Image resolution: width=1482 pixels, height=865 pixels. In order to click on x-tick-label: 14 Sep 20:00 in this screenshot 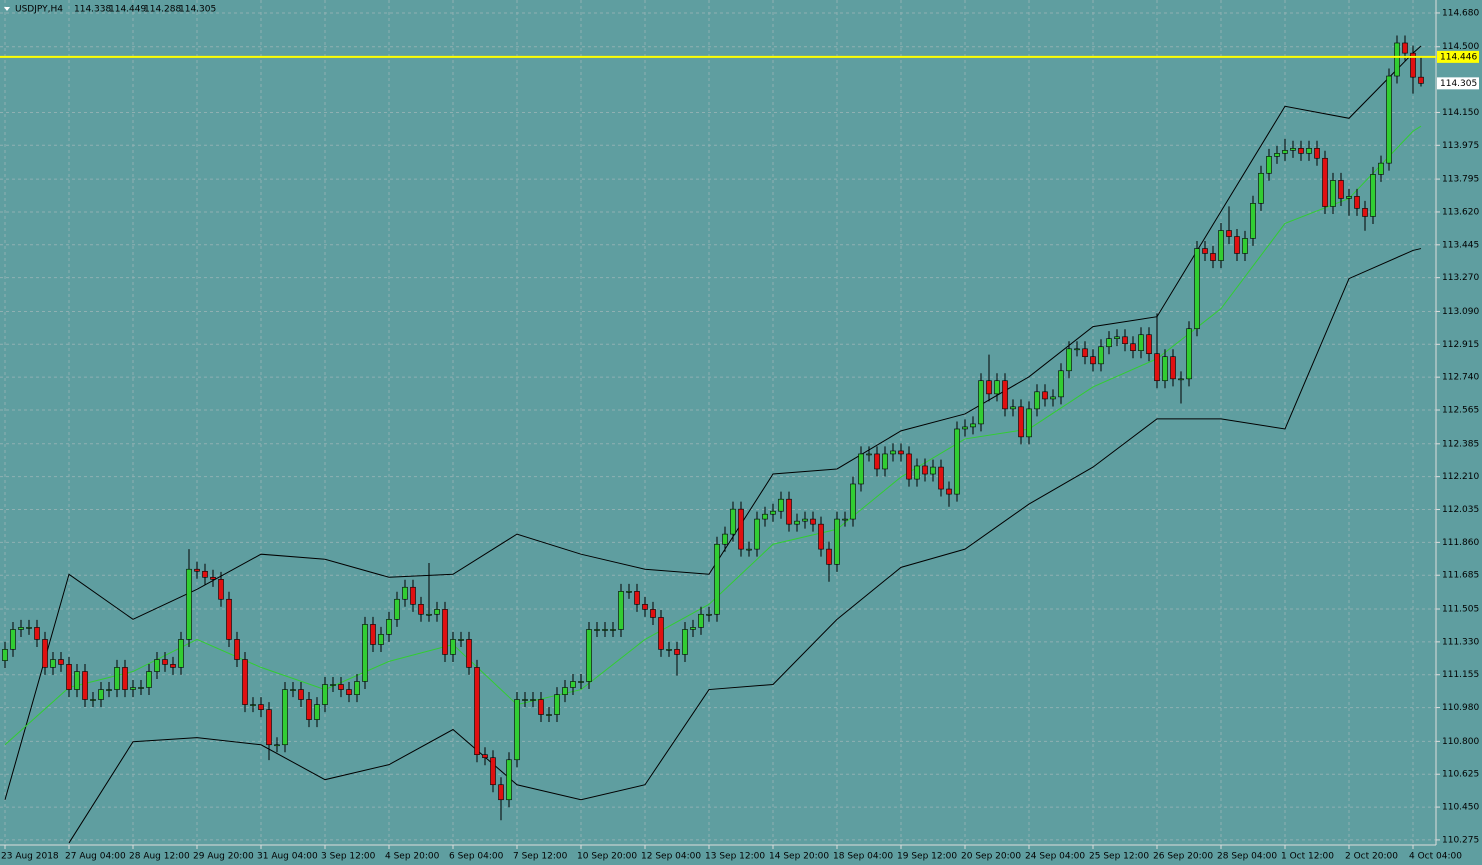, I will do `click(799, 857)`.